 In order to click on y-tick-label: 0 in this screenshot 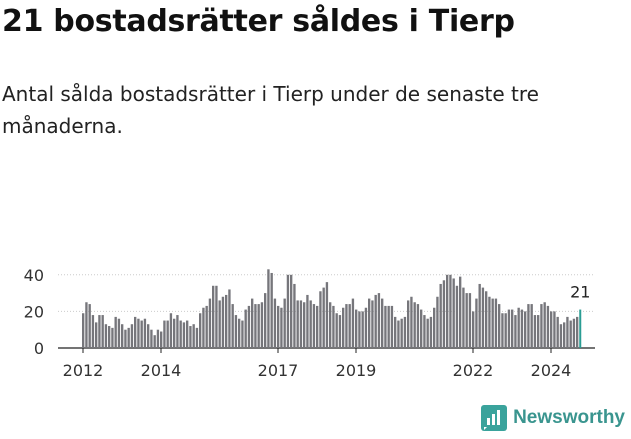, I will do `click(39, 348)`.